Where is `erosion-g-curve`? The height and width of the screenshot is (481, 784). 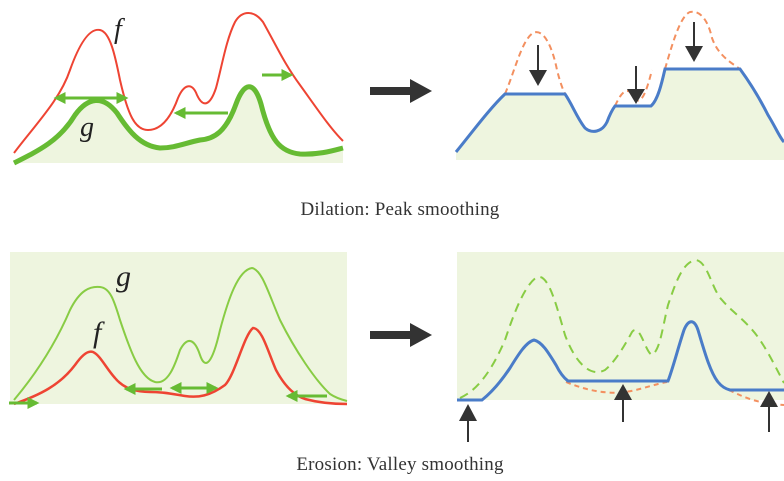
erosion-g-curve is located at coordinates (180, 334).